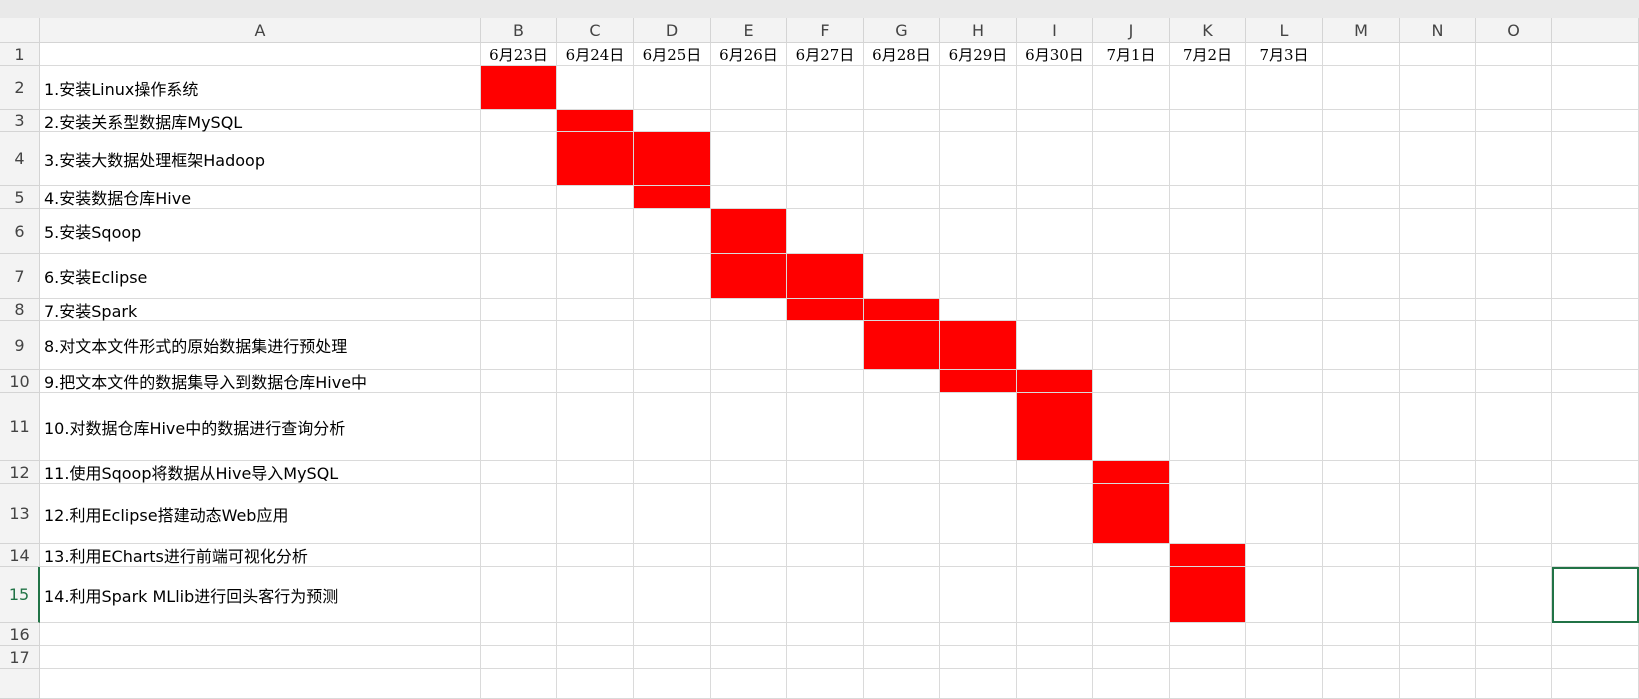 The width and height of the screenshot is (1639, 699). What do you see at coordinates (902, 30) in the screenshot?
I see `column-header: G` at bounding box center [902, 30].